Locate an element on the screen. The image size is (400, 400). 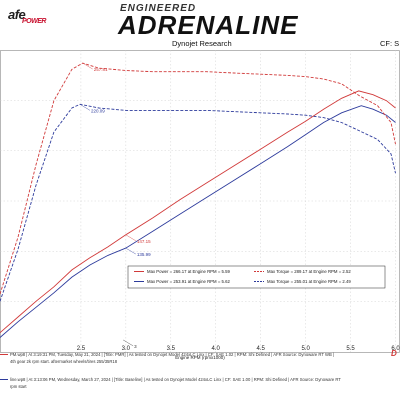
brand-sub: POWER is located at coordinates (34, 21).